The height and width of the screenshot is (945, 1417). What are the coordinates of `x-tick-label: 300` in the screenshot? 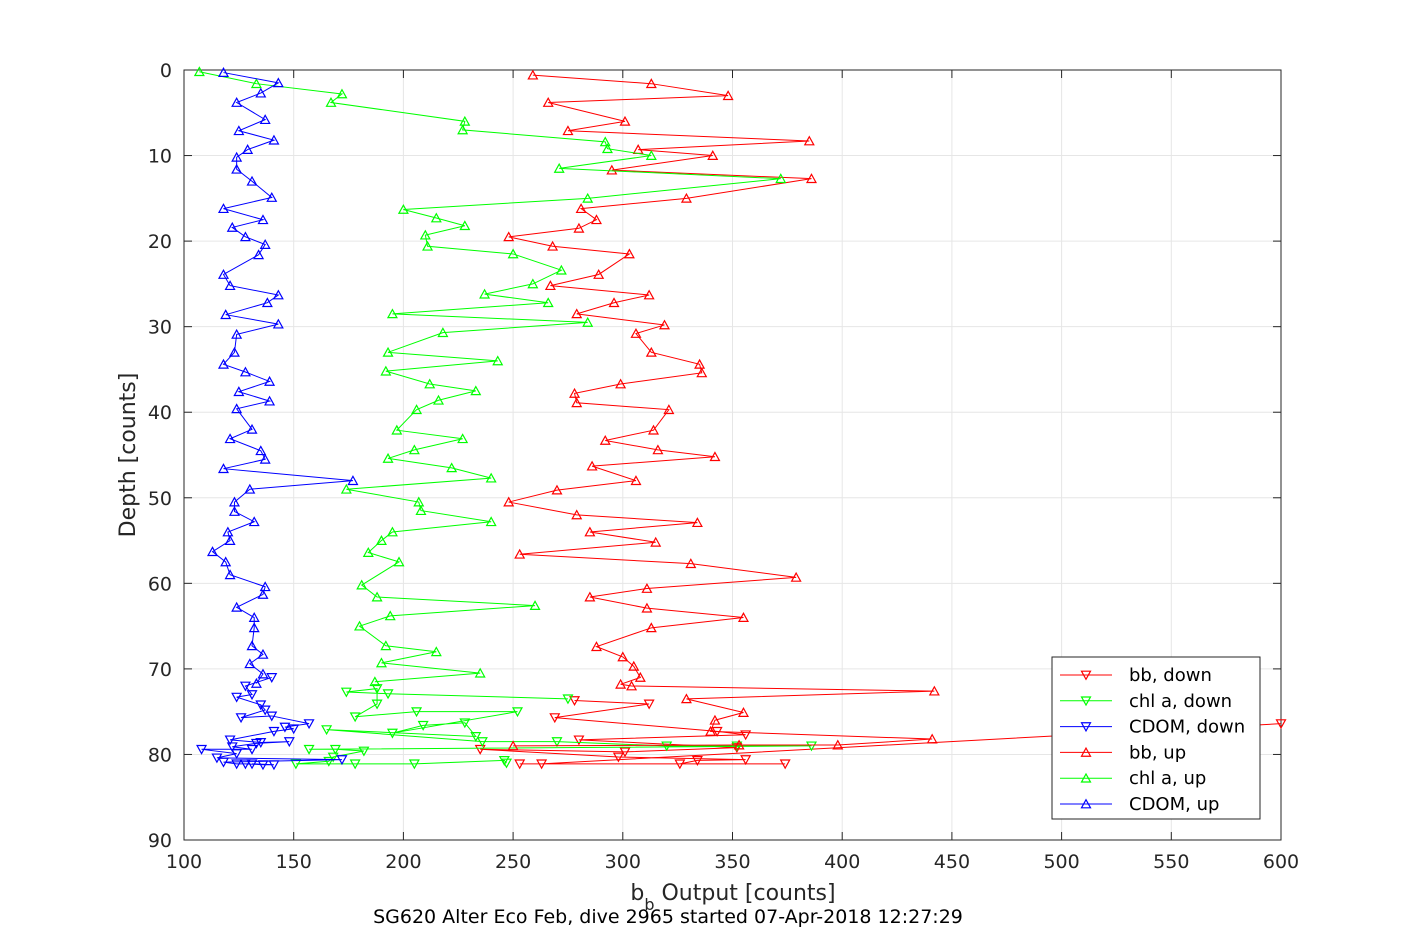 It's located at (623, 862).